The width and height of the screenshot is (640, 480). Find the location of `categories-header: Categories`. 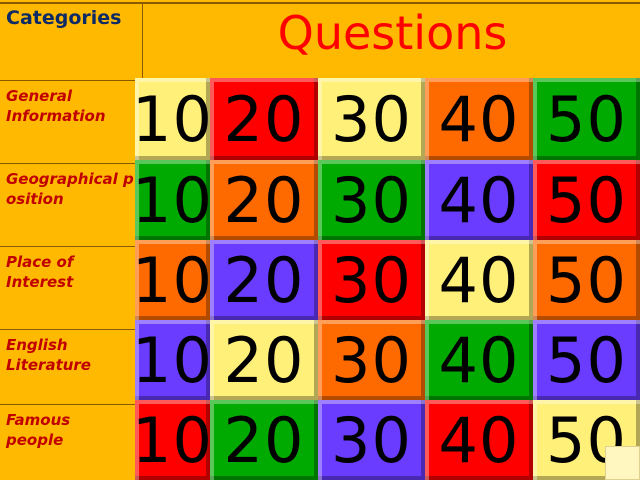

categories-header: Categories is located at coordinates (64, 18).